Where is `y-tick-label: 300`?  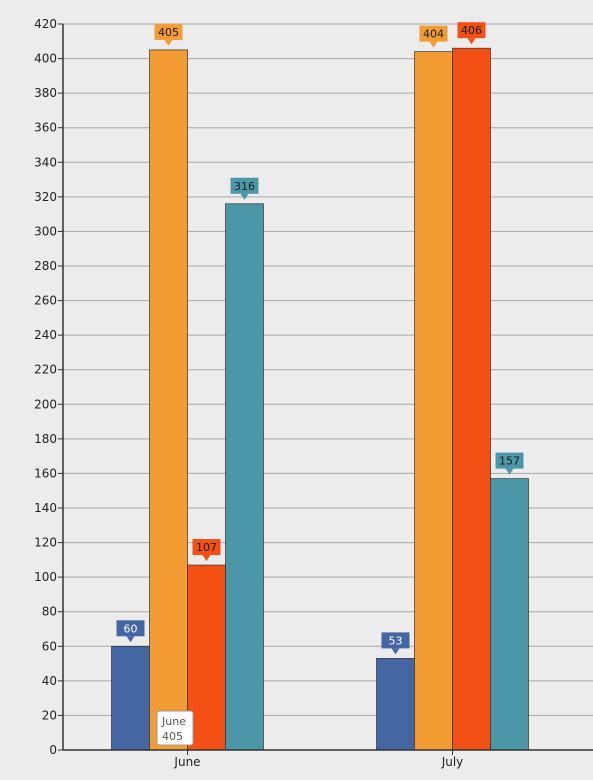
y-tick-label: 300 is located at coordinates (45, 231).